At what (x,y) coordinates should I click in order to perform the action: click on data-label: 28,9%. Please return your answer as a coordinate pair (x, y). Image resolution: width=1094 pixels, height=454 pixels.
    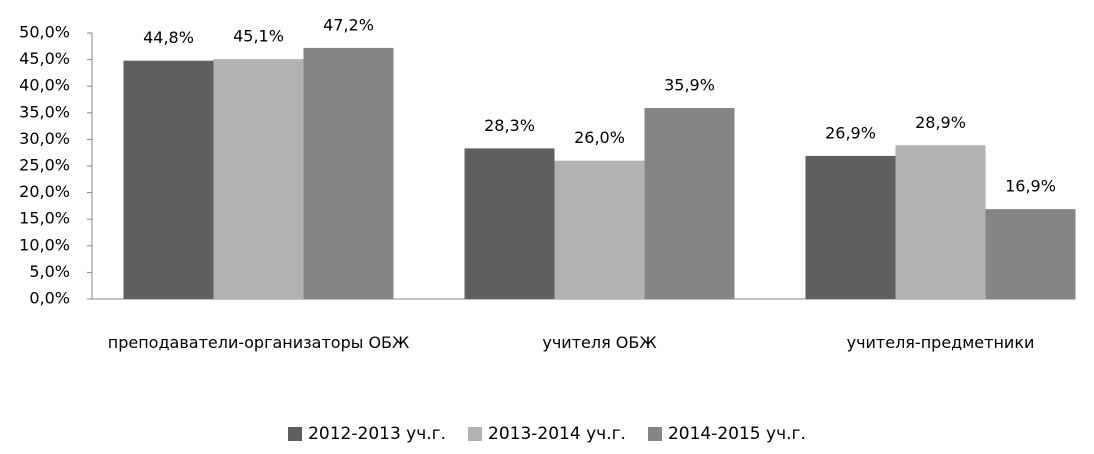
    Looking at the image, I should click on (940, 122).